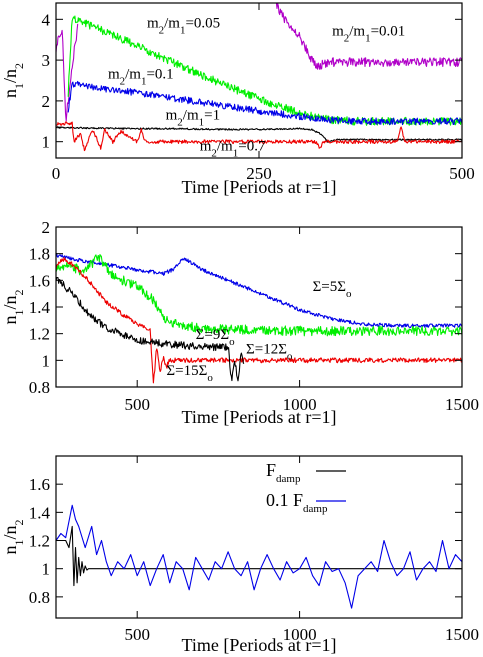 The height and width of the screenshot is (657, 483). Describe the element at coordinates (259, 173) in the screenshot. I see `x-tick-label: 250` at that location.